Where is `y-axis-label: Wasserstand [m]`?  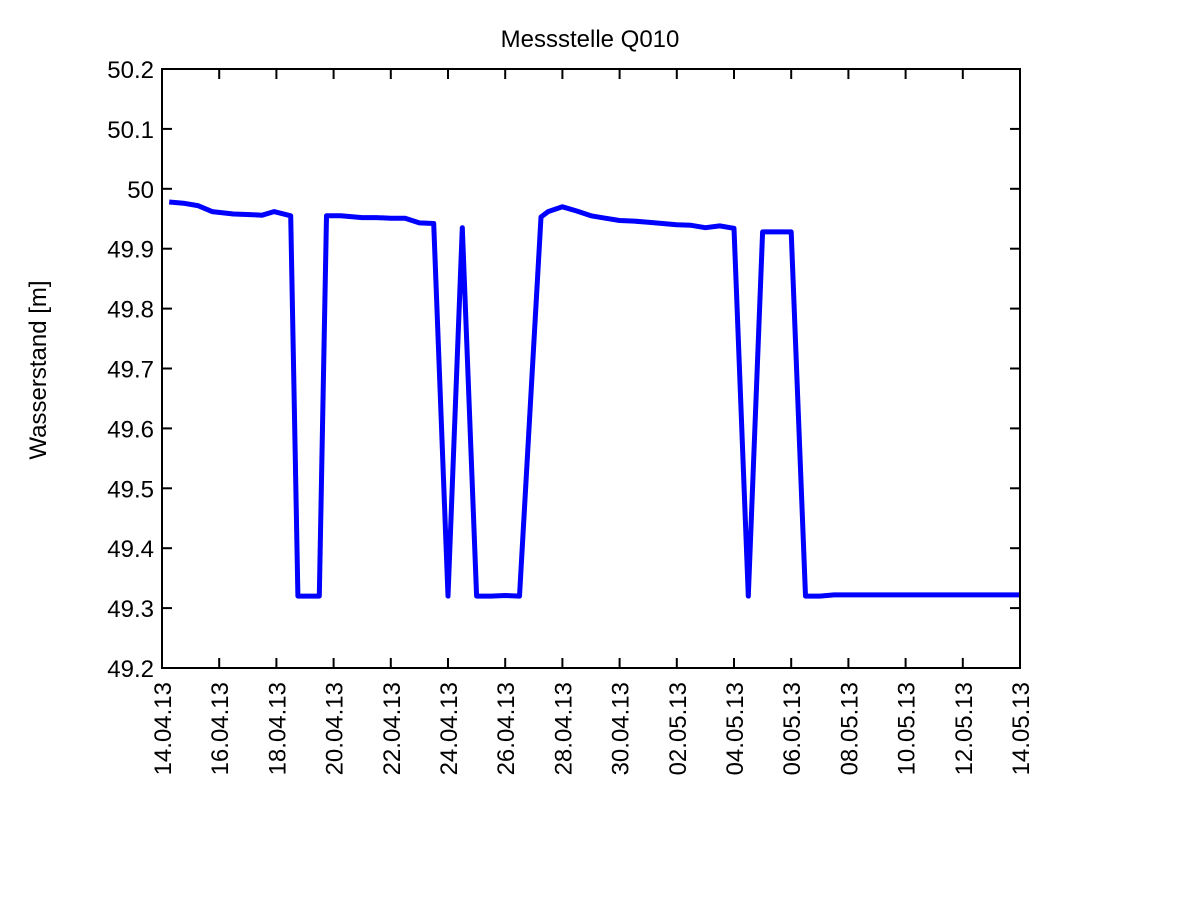 y-axis-label: Wasserstand [m] is located at coordinates (38, 369).